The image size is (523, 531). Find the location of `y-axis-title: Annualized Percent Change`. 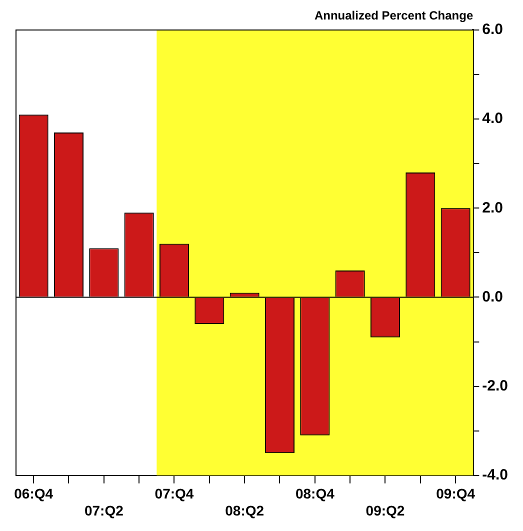

y-axis-title: Annualized Percent Change is located at coordinates (394, 15).